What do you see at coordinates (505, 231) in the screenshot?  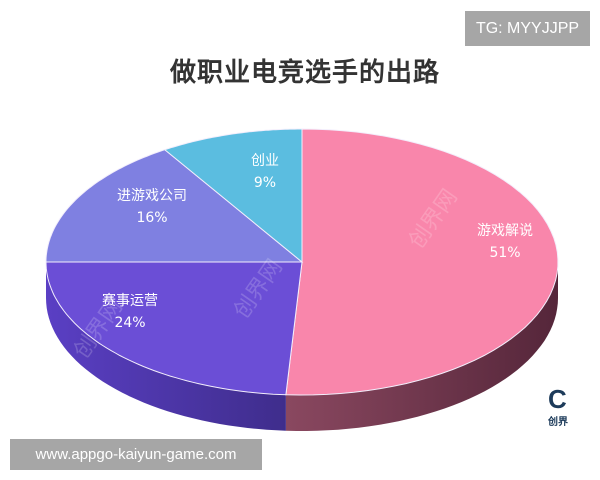 I see `slice-label: 游戏解说` at bounding box center [505, 231].